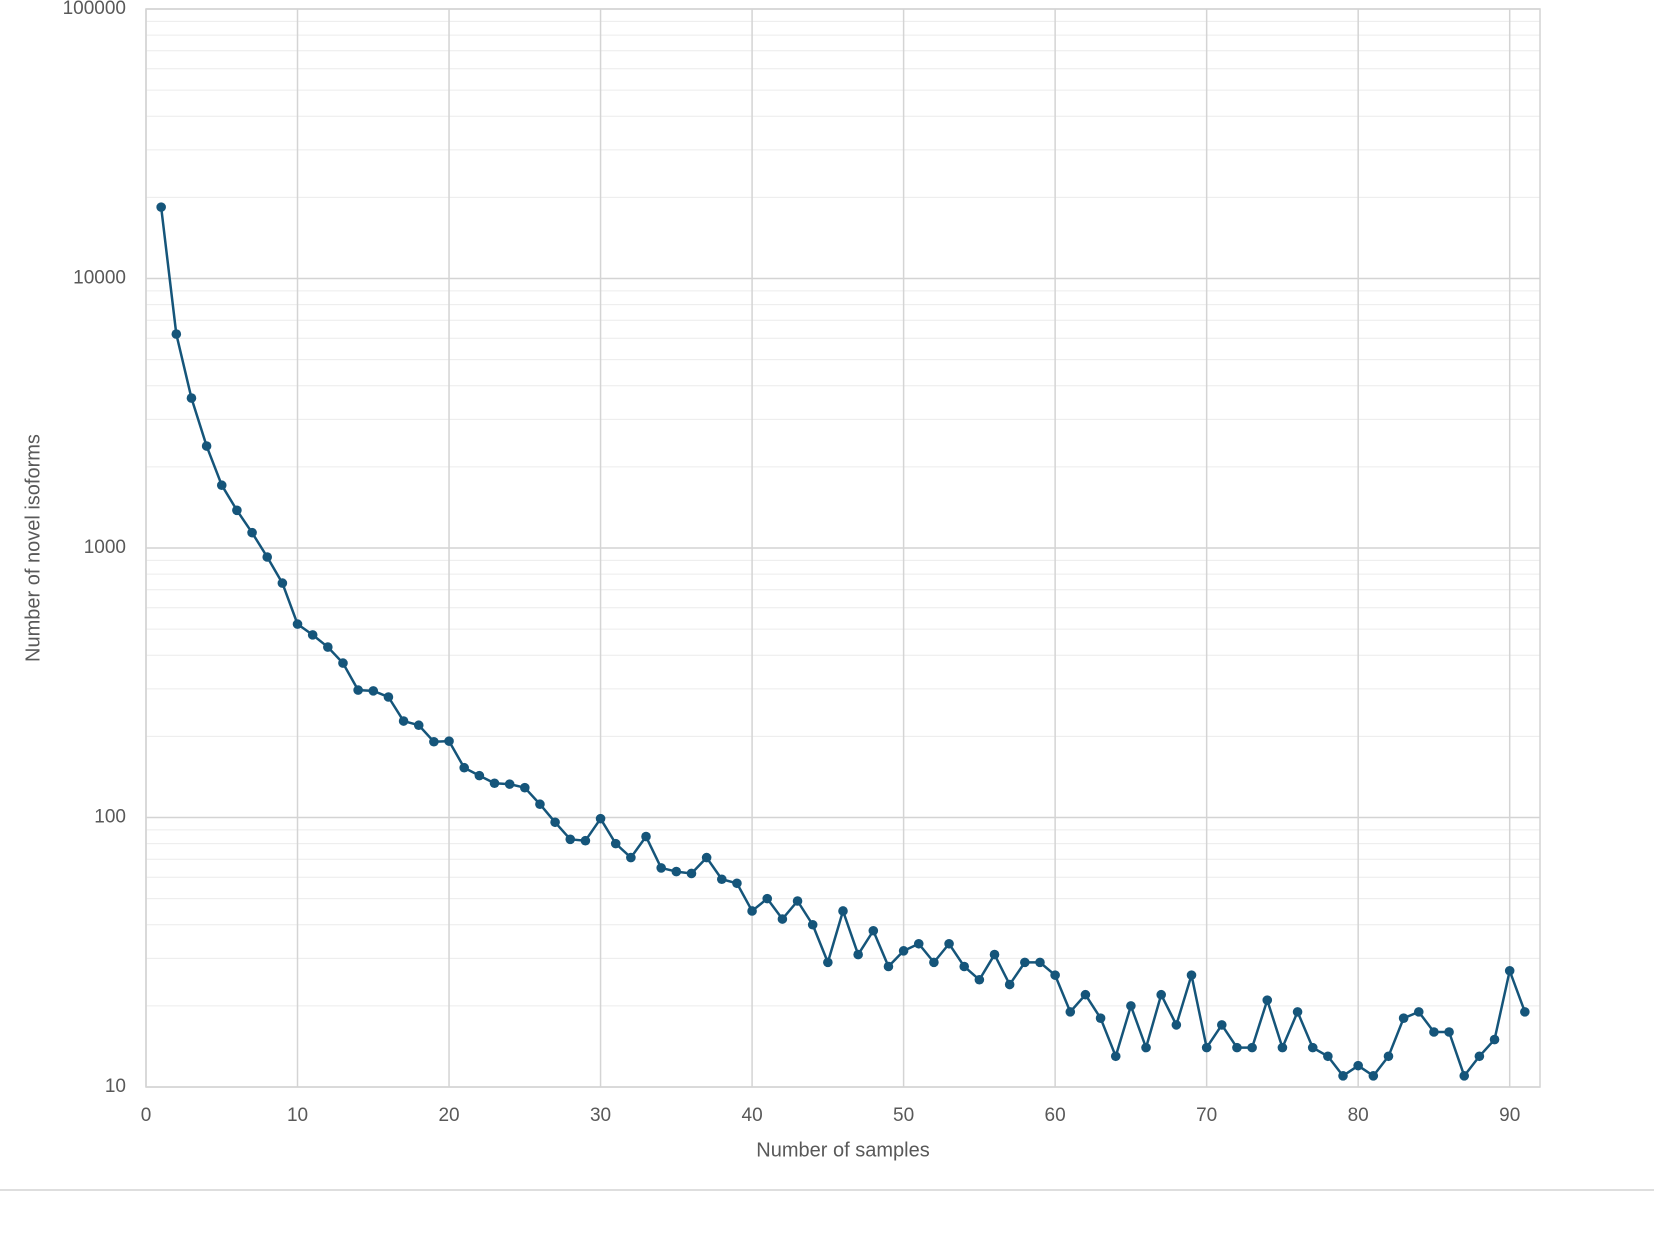 The height and width of the screenshot is (1257, 1654). Describe the element at coordinates (1206, 1115) in the screenshot. I see `x-tick-label: 70` at that location.